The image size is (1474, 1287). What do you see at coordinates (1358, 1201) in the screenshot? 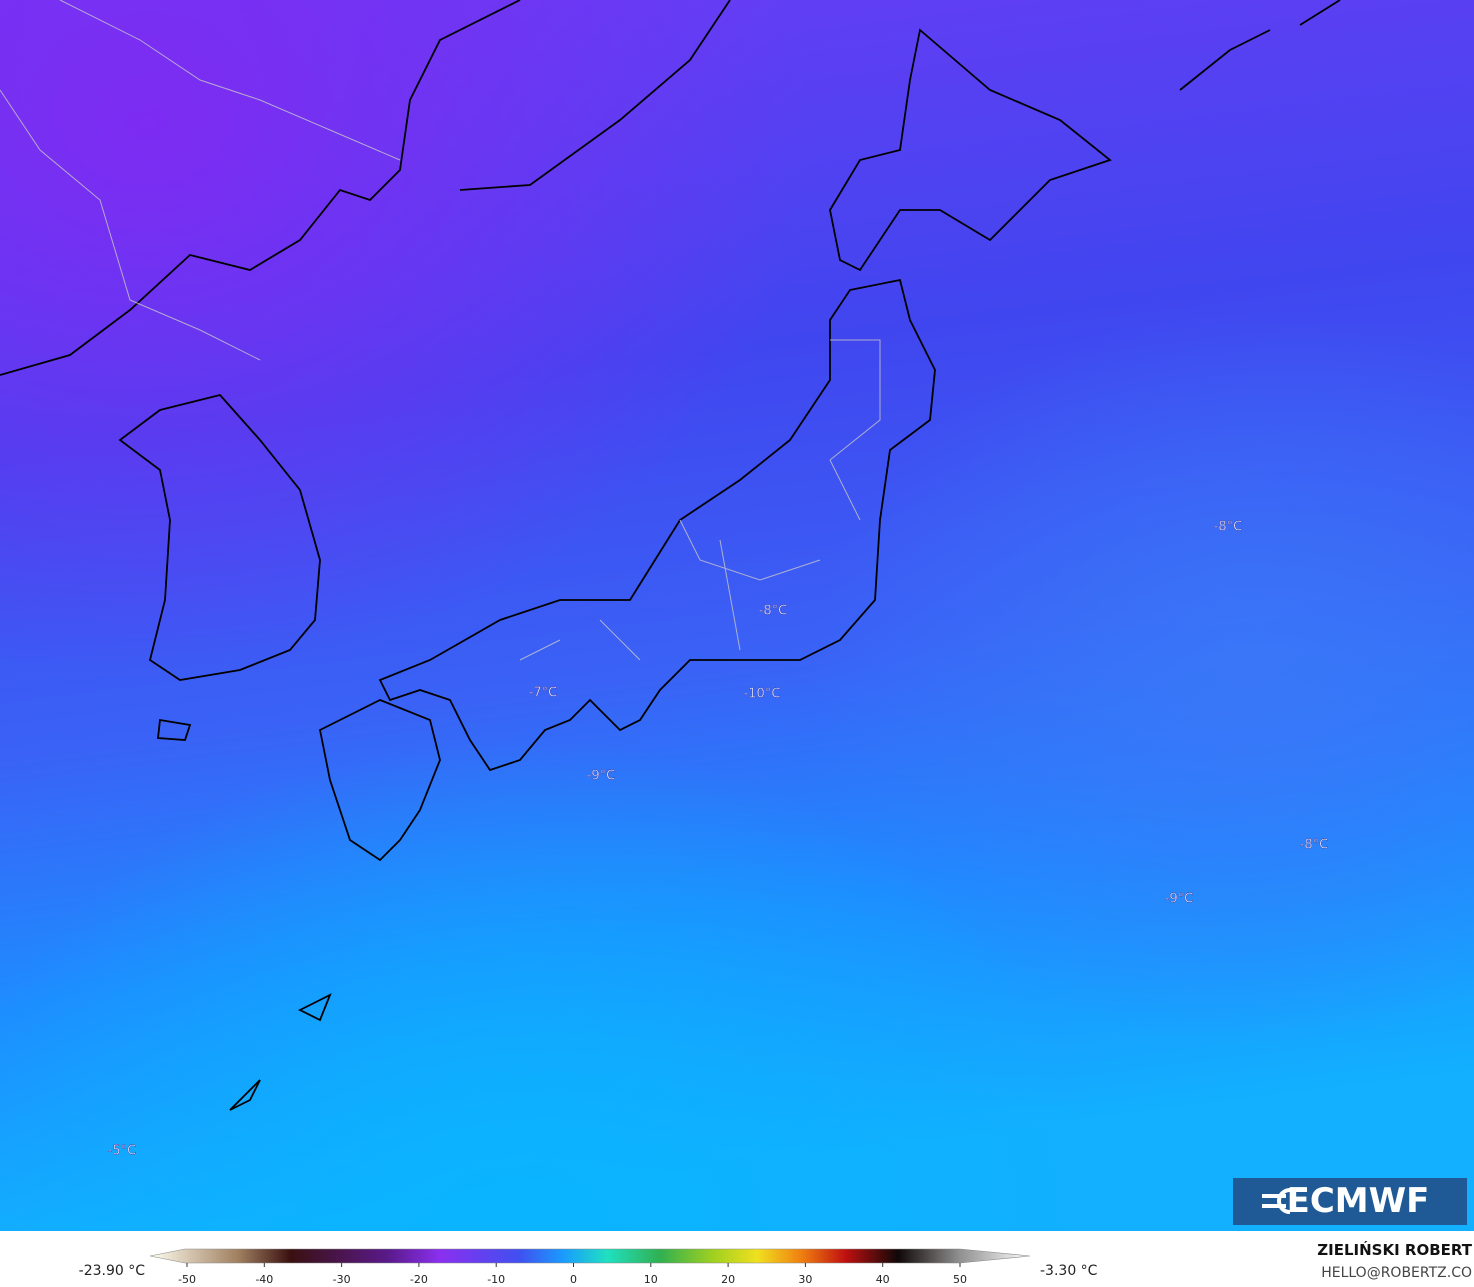
I see `logo: ECMWF` at bounding box center [1358, 1201].